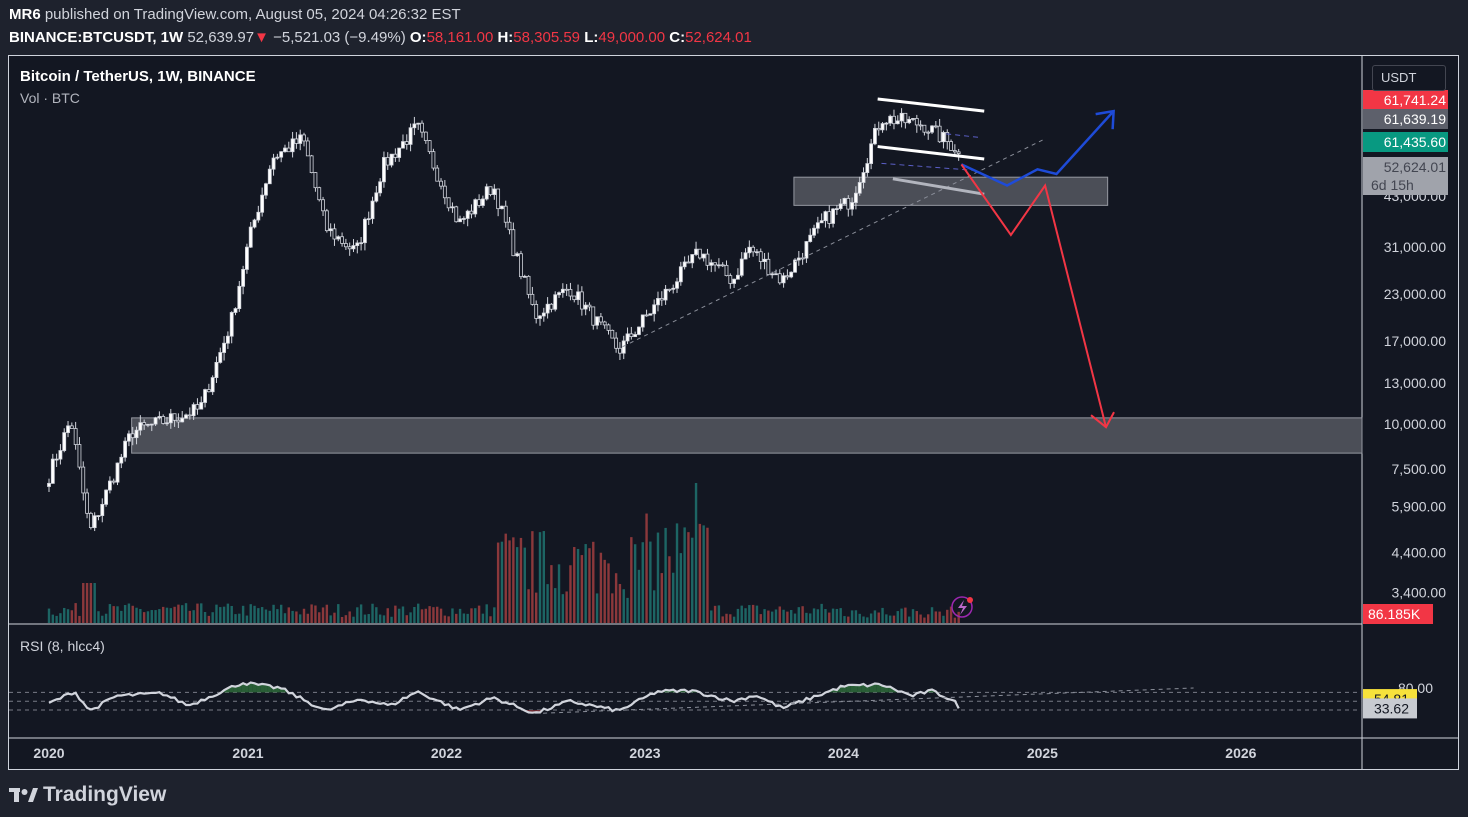 The image size is (1468, 817). What do you see at coordinates (62, 646) in the screenshot?
I see `rsi-legend: RSI (8, hlcc4)` at bounding box center [62, 646].